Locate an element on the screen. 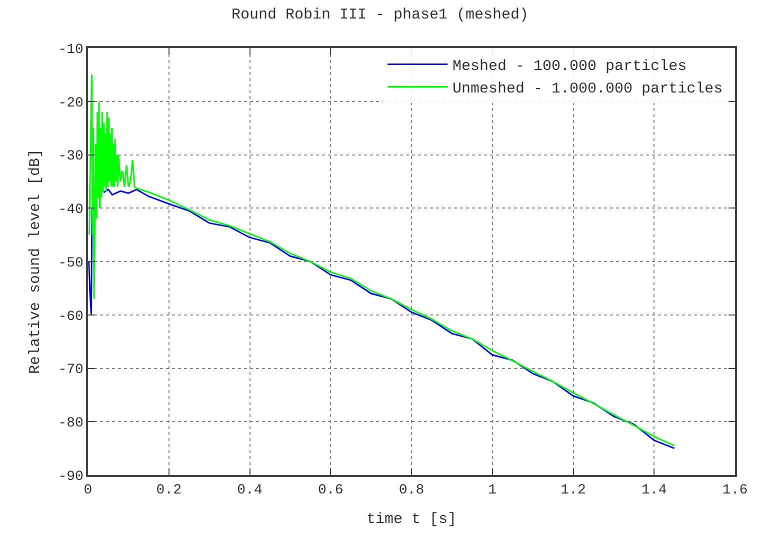 The width and height of the screenshot is (760, 538). y-tick-label: -80 is located at coordinates (71, 424).